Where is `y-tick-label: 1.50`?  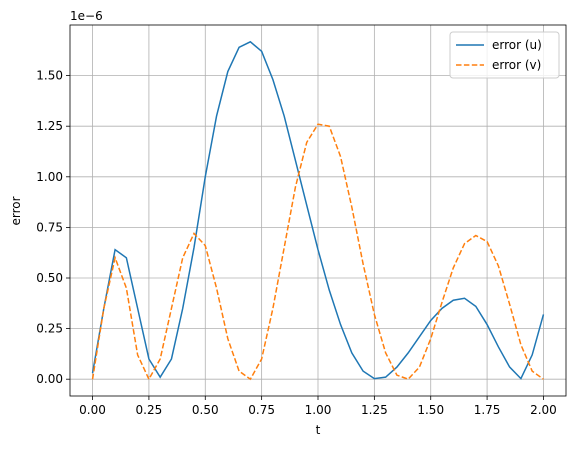 y-tick-label: 1.50 is located at coordinates (49, 76).